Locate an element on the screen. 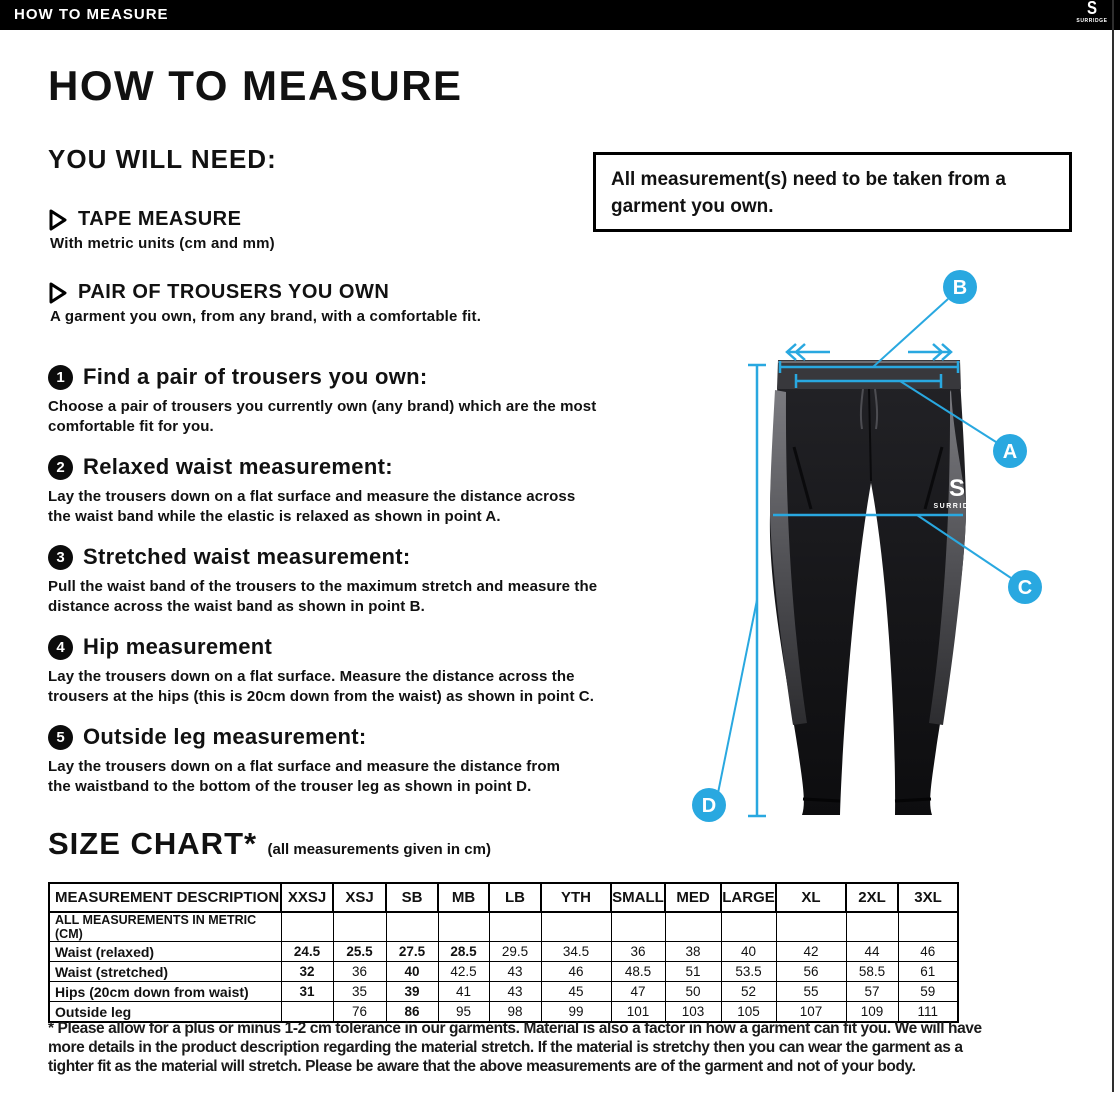 This screenshot has height=1117, width=1120. callout-circle-c is located at coordinates (1025, 587).